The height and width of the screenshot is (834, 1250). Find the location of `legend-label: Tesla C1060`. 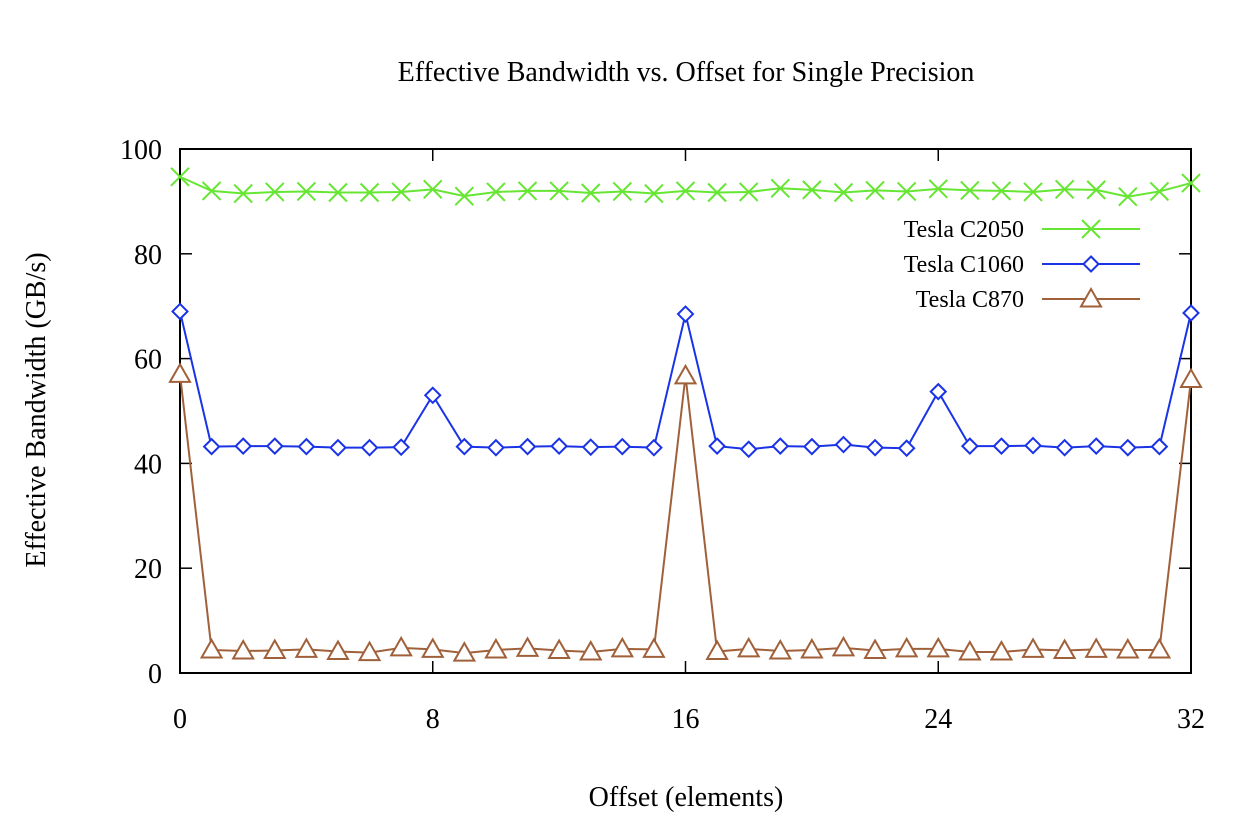

legend-label: Tesla C1060 is located at coordinates (964, 265).